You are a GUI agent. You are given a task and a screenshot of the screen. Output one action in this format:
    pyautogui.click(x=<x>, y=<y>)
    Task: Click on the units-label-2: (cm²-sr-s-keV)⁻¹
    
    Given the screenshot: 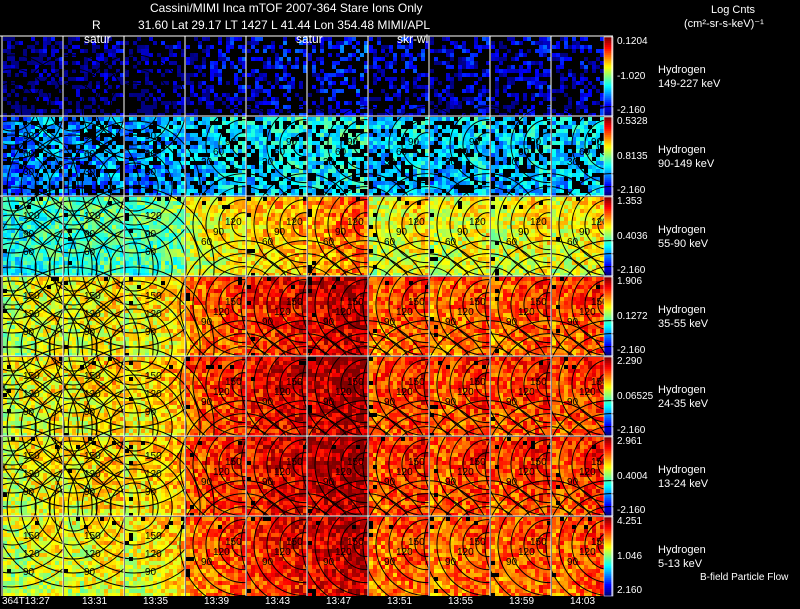 What is the action you would take?
    pyautogui.click(x=724, y=24)
    